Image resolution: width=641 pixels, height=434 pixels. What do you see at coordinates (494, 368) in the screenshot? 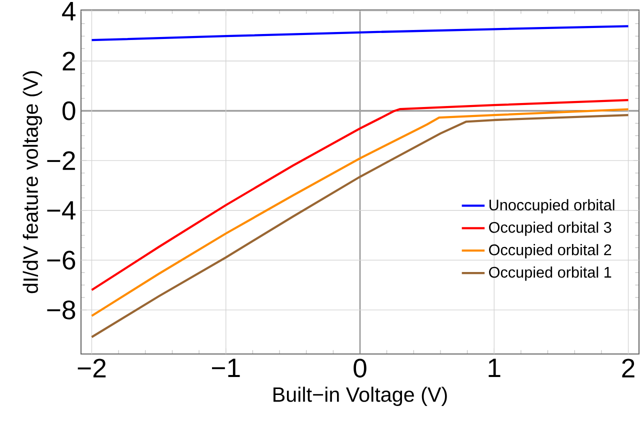
I see `x-tick-label: 1` at bounding box center [494, 368].